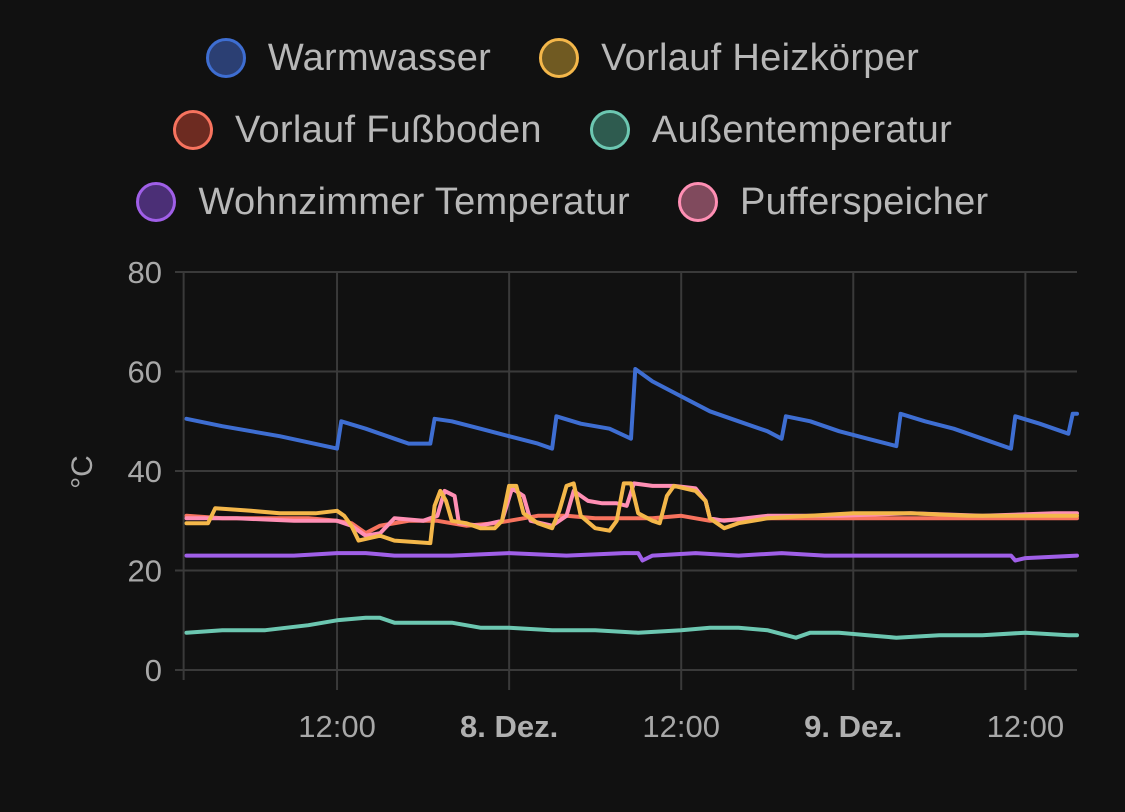 This screenshot has width=1125, height=812. What do you see at coordinates (509, 726) in the screenshot?
I see `x-tick-label: 8. Dez.` at bounding box center [509, 726].